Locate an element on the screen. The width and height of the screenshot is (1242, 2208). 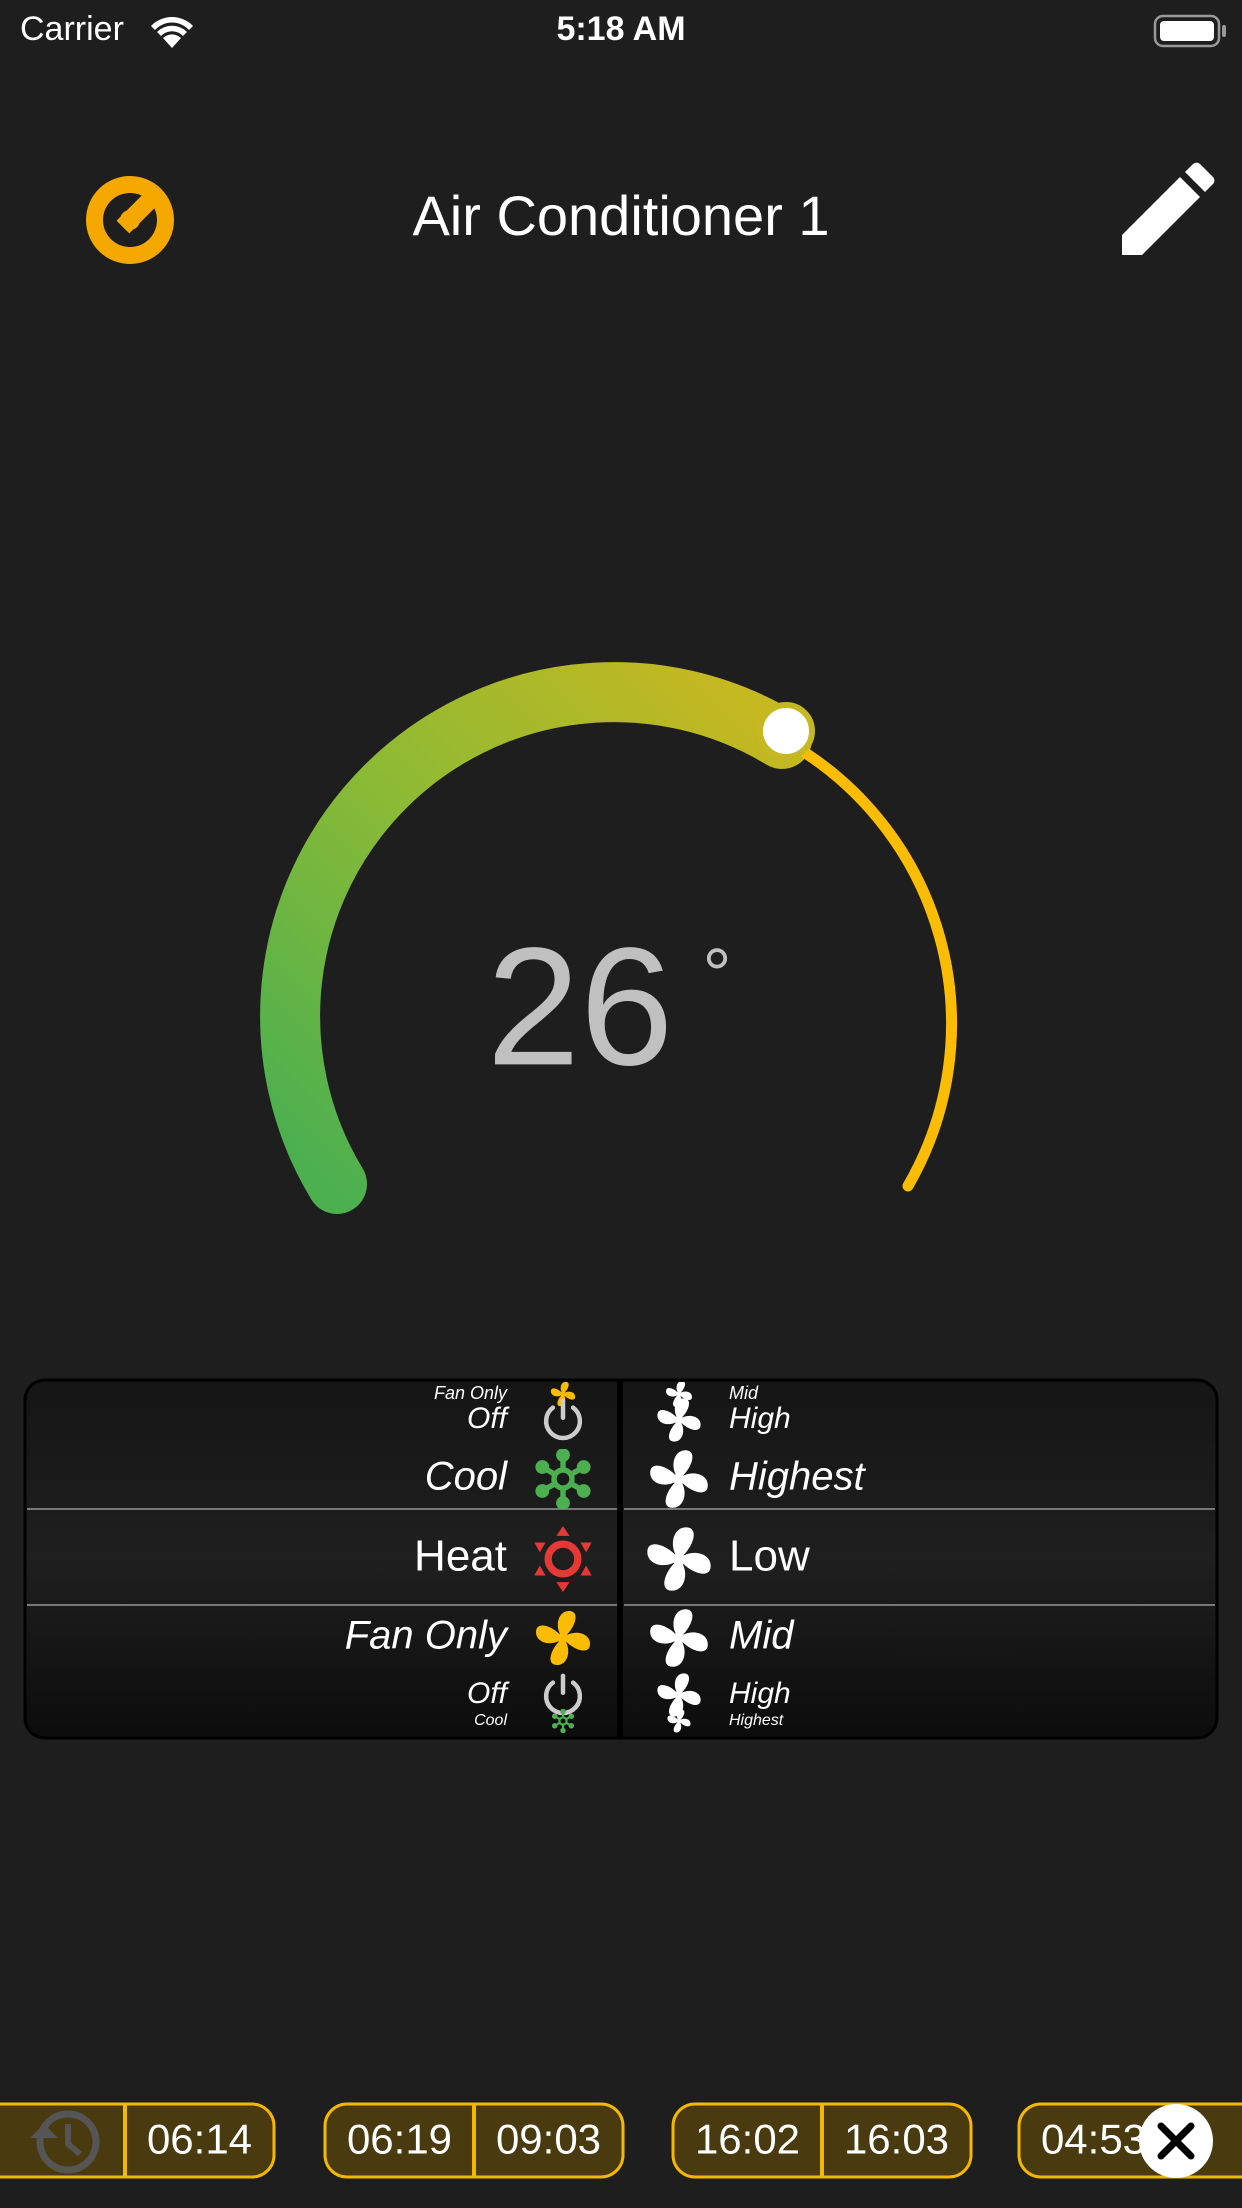
temperature: 26 is located at coordinates (580, 1006).